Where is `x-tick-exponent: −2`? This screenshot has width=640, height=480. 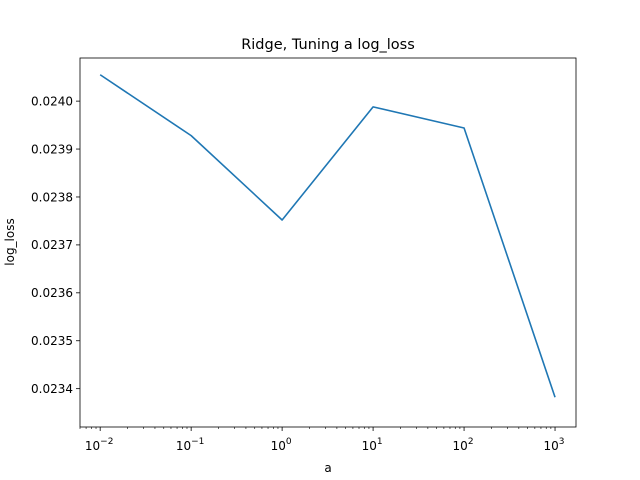
x-tick-exponent: −2 is located at coordinates (106, 442).